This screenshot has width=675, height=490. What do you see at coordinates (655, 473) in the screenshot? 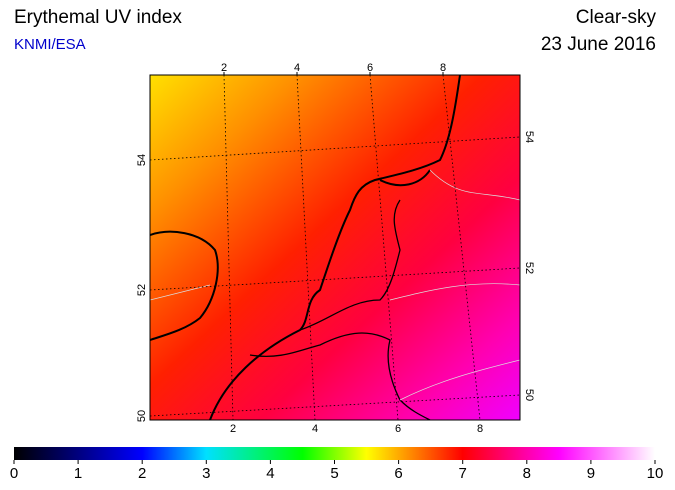
I see `colorbar-label: 10` at bounding box center [655, 473].